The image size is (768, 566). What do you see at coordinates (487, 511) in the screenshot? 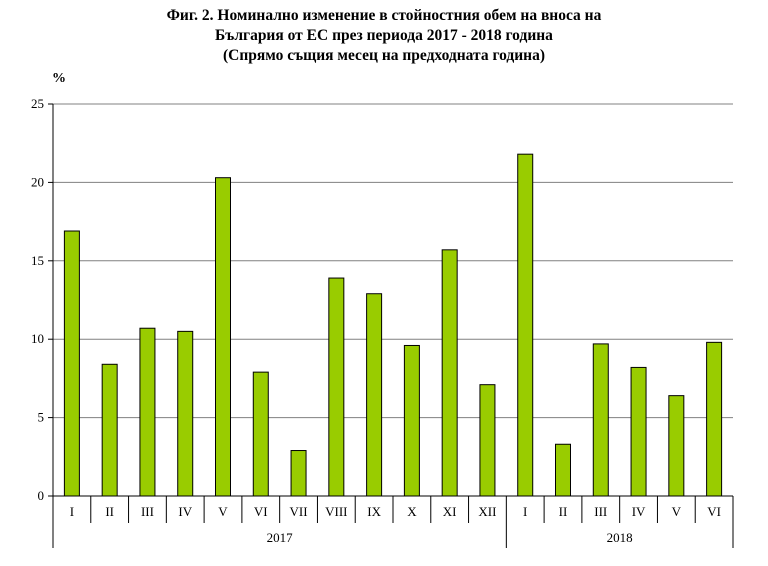
I see `x-tick-label: XII` at bounding box center [487, 511].